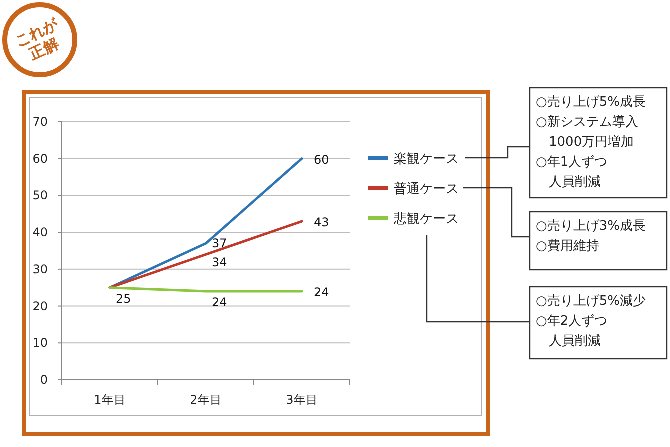 The width and height of the screenshot is (670, 447). What do you see at coordinates (591, 102) in the screenshot?
I see `text: ○売り上げ5%成長` at bounding box center [591, 102].